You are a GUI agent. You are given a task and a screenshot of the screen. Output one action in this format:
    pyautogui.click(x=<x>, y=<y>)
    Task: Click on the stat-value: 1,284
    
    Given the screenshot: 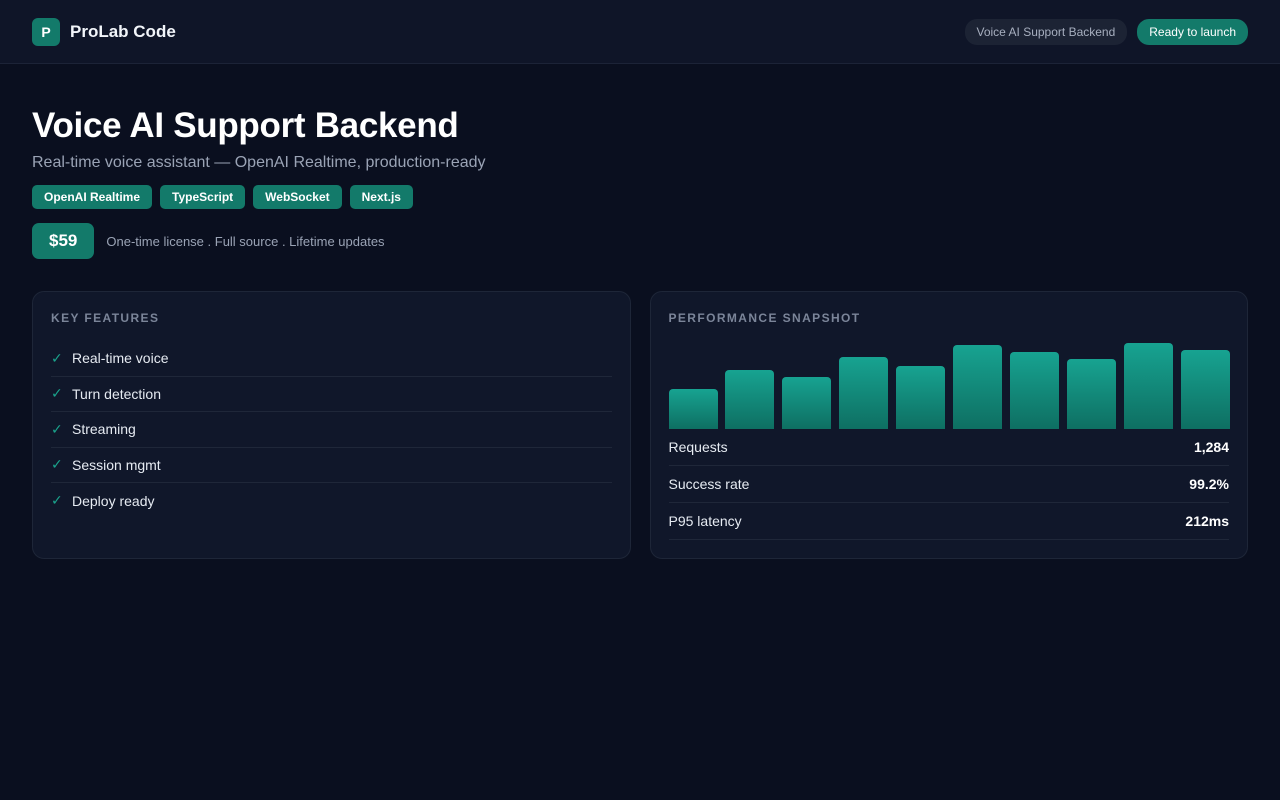 What is the action you would take?
    pyautogui.click(x=1211, y=447)
    